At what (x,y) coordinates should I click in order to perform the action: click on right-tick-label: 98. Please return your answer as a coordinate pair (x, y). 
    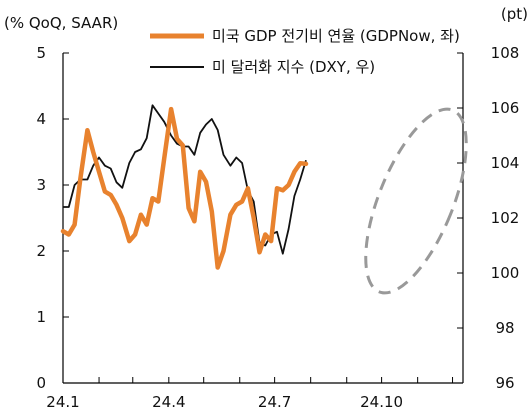
    Looking at the image, I should click on (504, 328).